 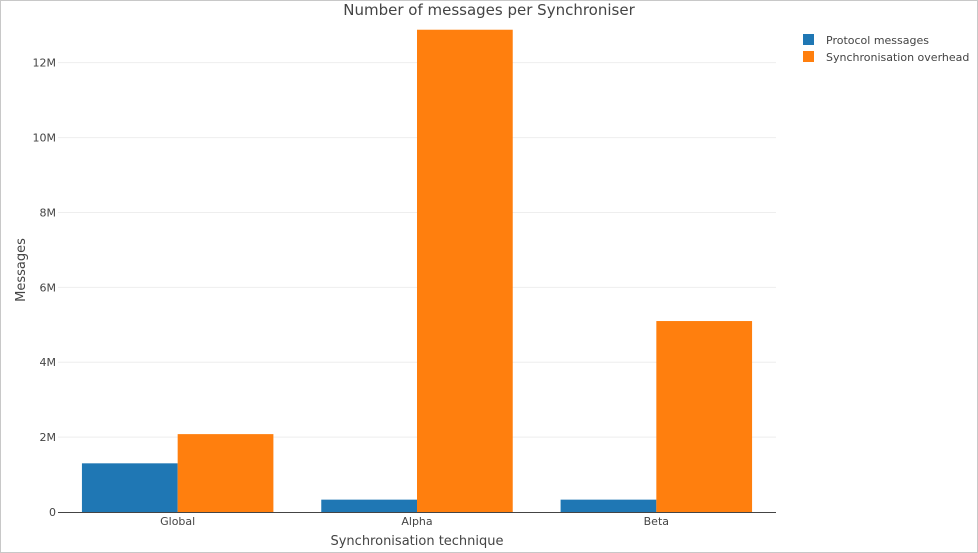 I want to click on bar-synchronisation-overhead-global, so click(x=225, y=473).